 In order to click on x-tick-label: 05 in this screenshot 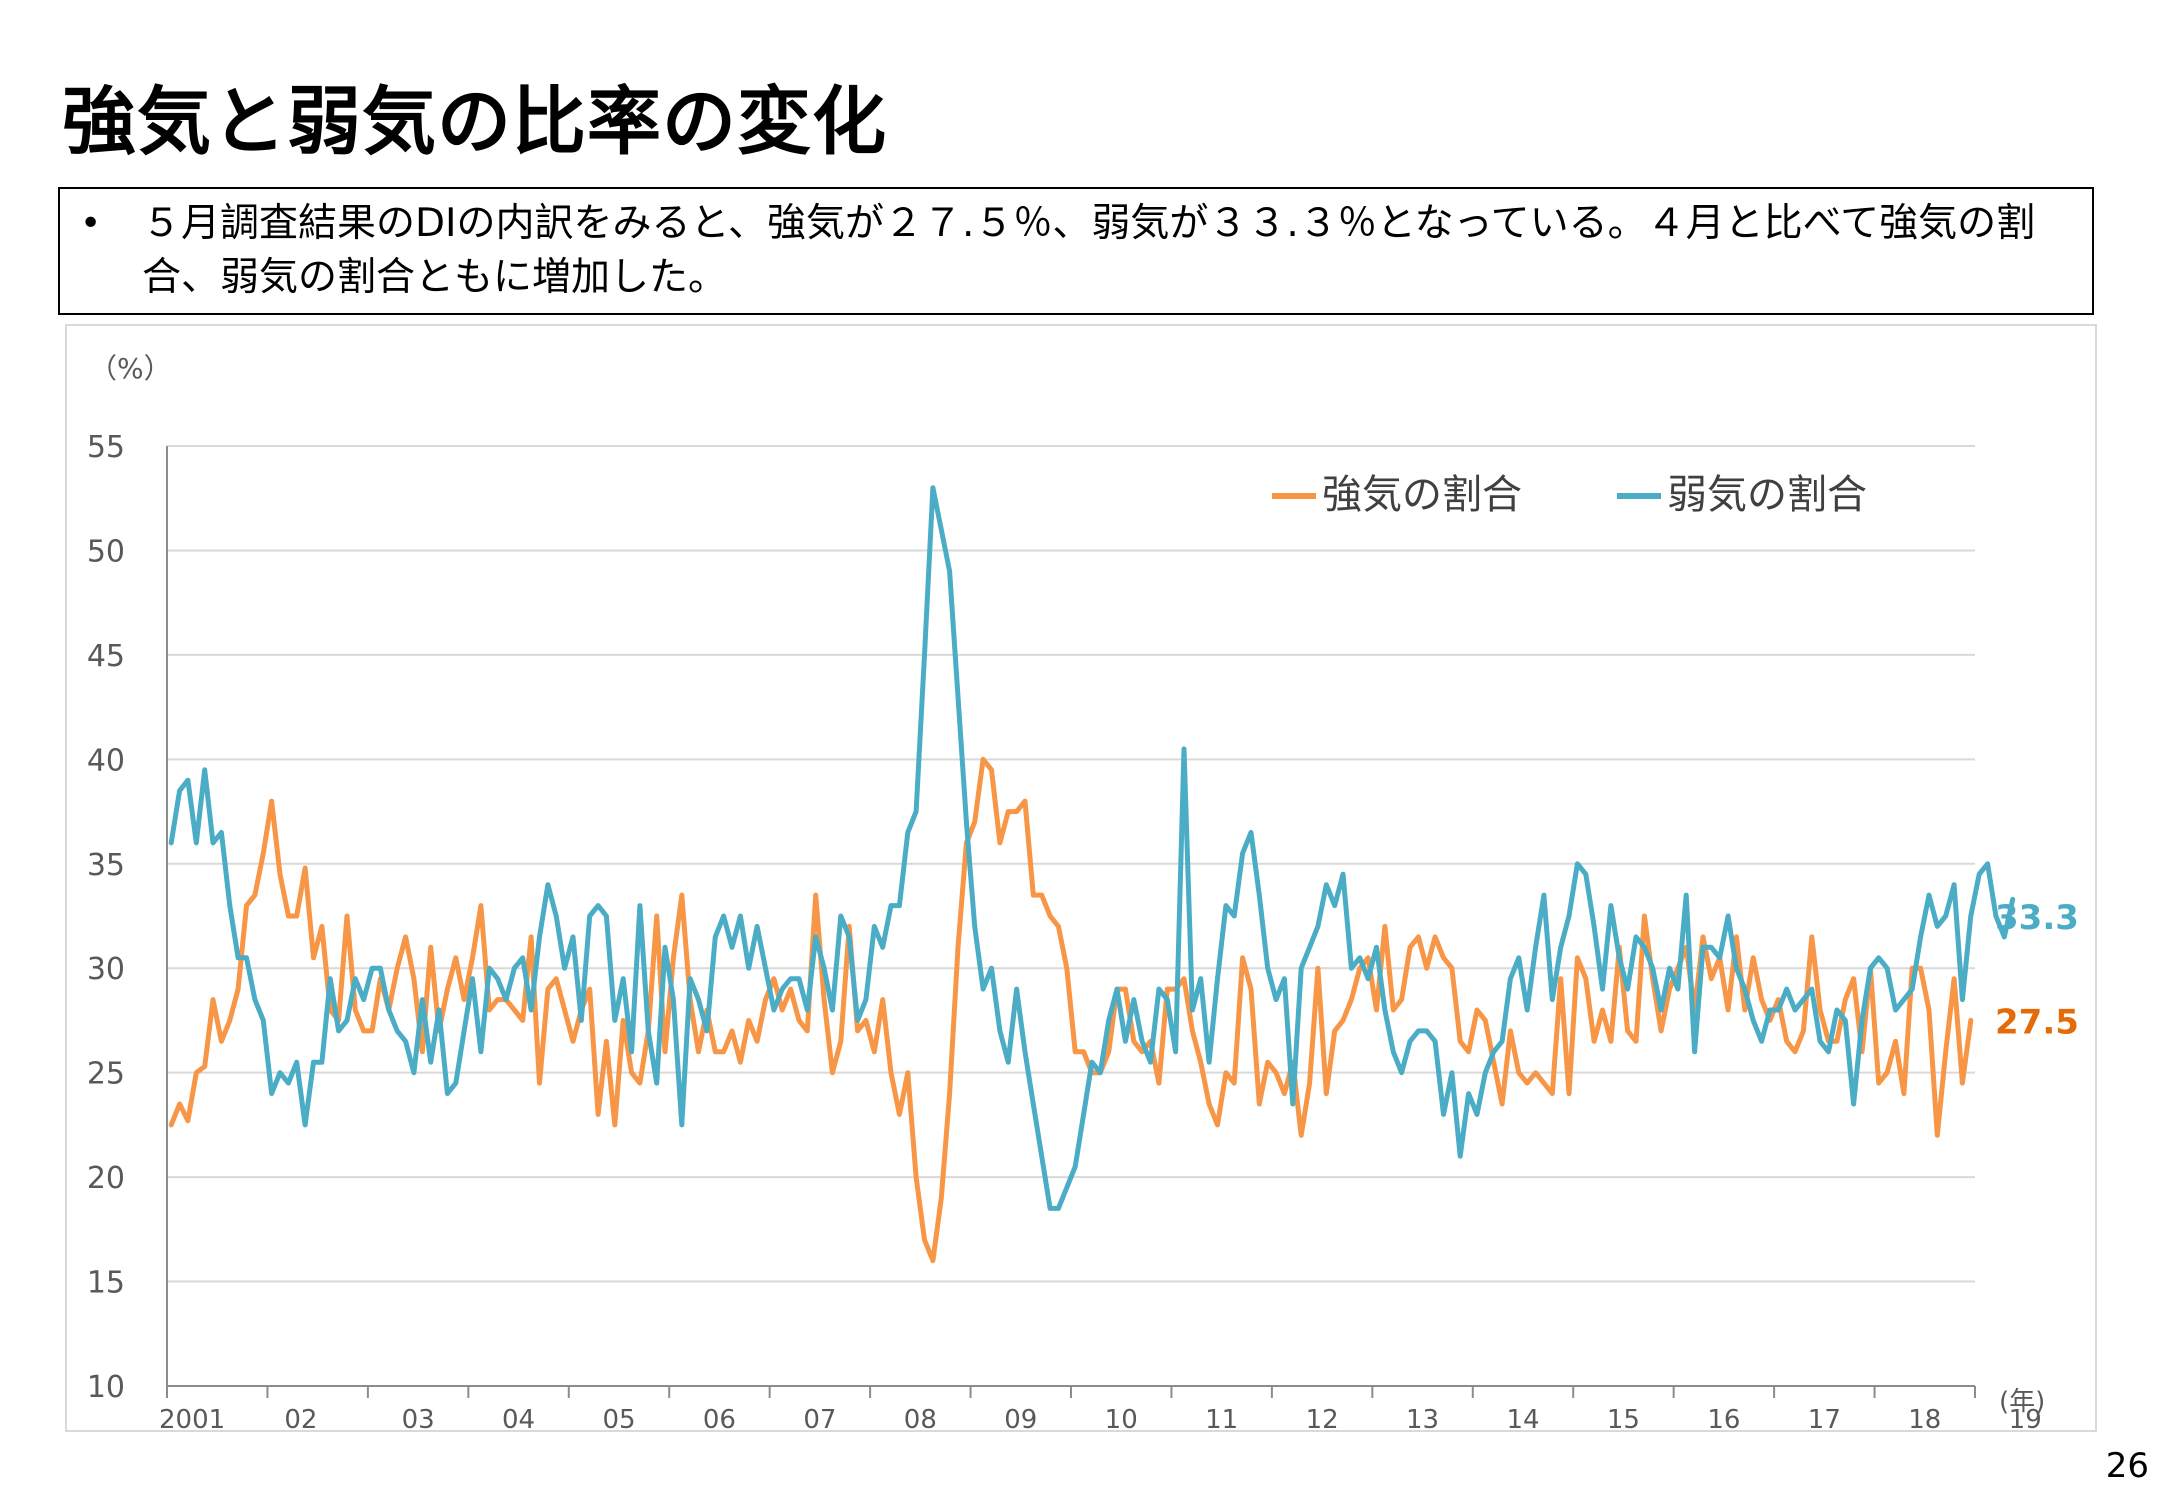, I will do `click(618, 1417)`.